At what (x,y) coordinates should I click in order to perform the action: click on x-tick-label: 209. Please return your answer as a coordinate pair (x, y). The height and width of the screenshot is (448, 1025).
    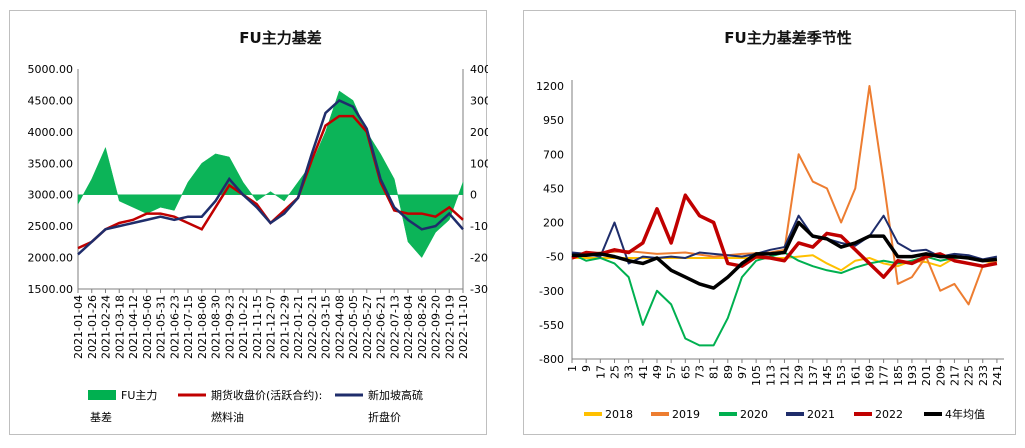
    Looking at the image, I should click on (940, 375).